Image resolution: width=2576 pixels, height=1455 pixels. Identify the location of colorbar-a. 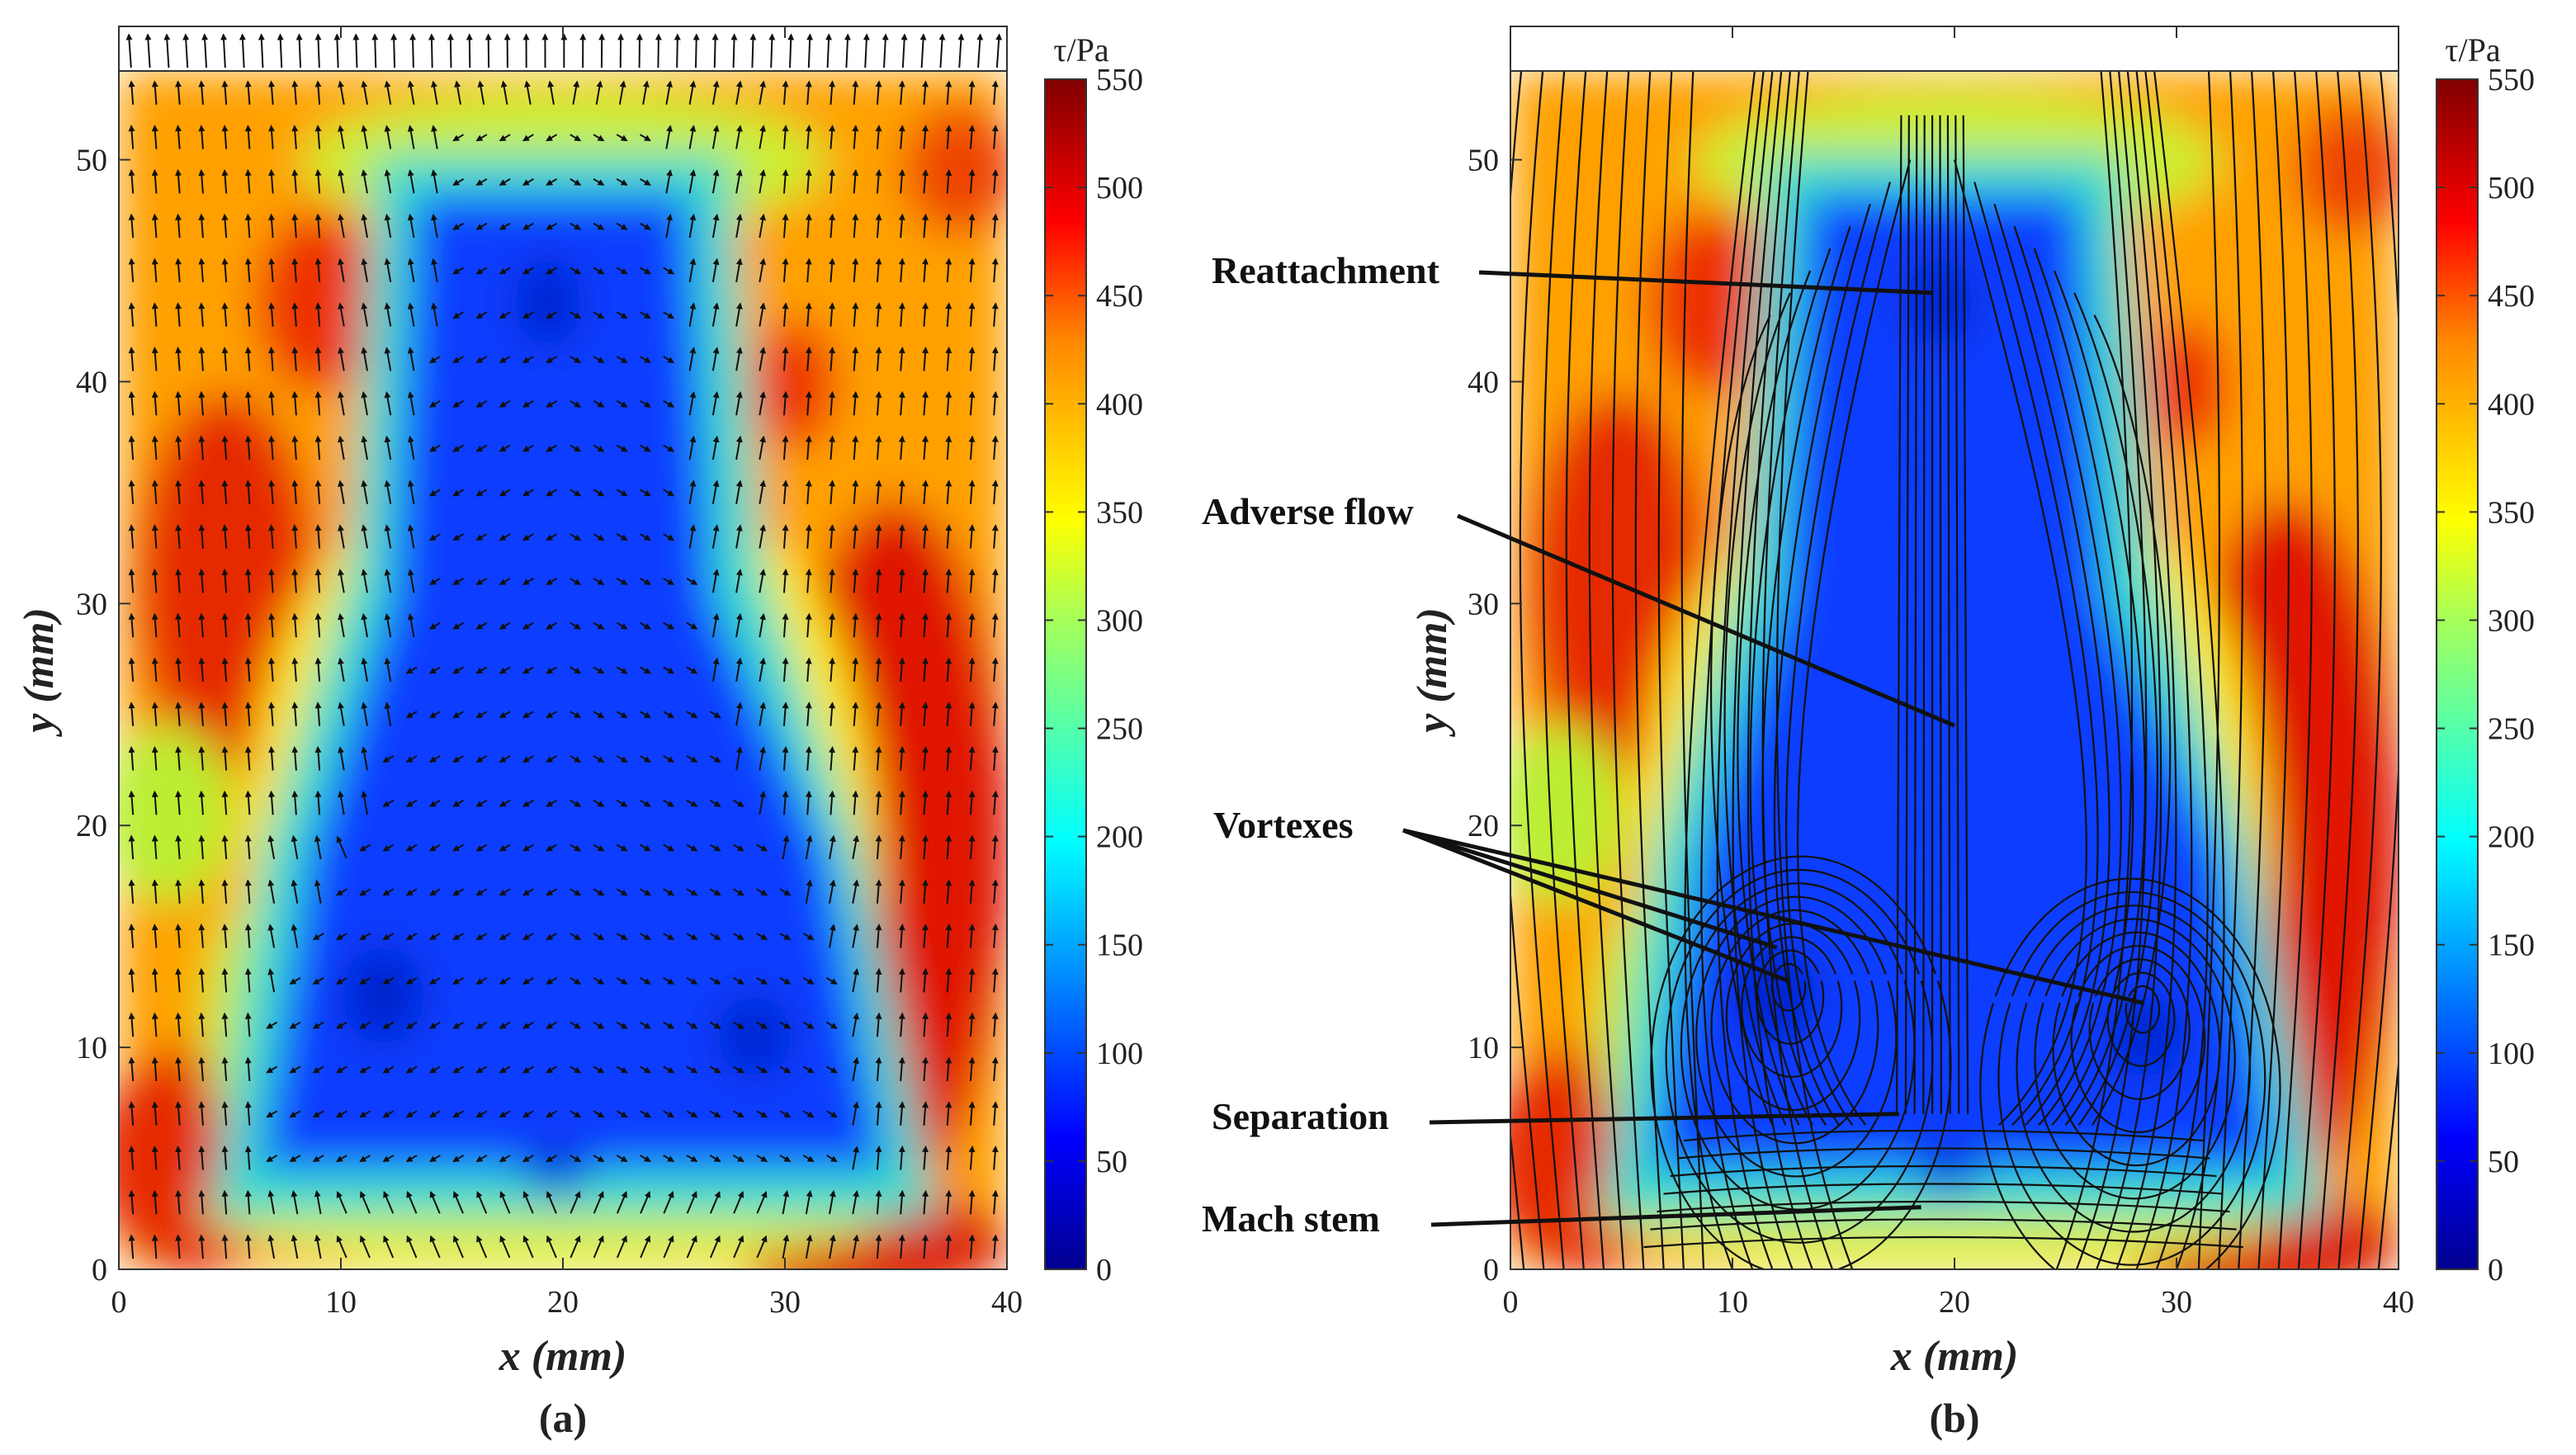
(1065, 674).